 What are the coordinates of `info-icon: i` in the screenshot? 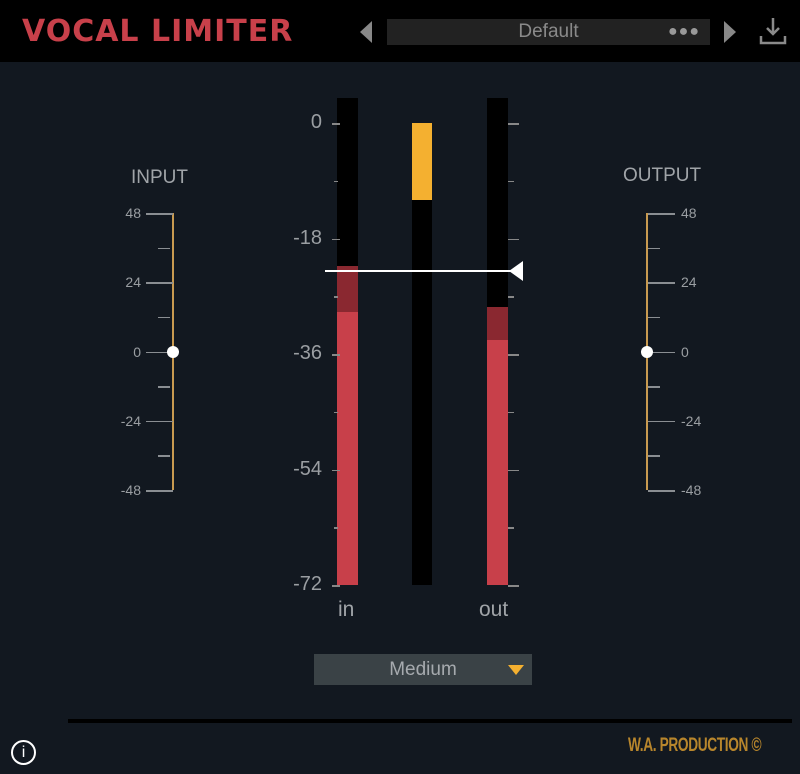 It's located at (23, 752).